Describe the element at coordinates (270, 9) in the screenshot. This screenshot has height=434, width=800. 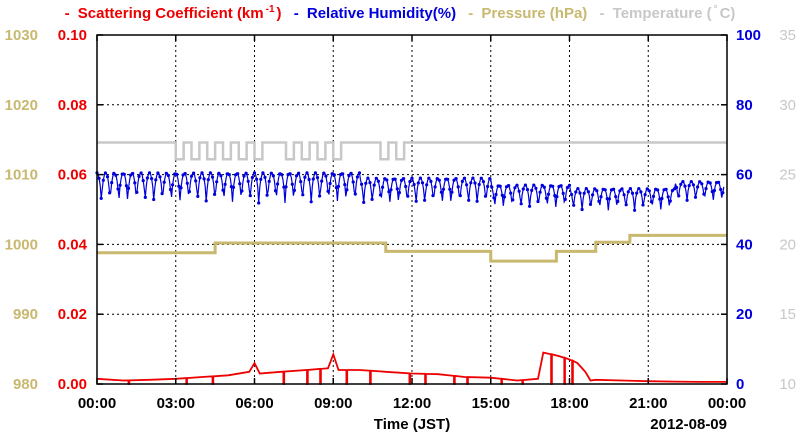
I see `legend-scattering-sup: -1` at that location.